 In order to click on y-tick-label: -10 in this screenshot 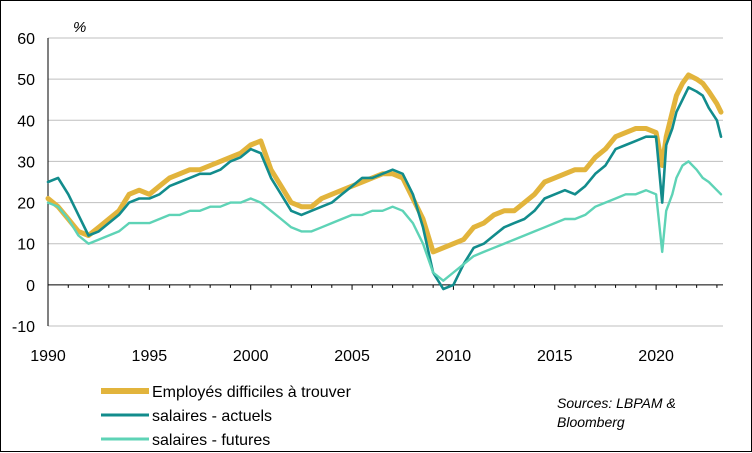, I will do `click(23, 327)`.